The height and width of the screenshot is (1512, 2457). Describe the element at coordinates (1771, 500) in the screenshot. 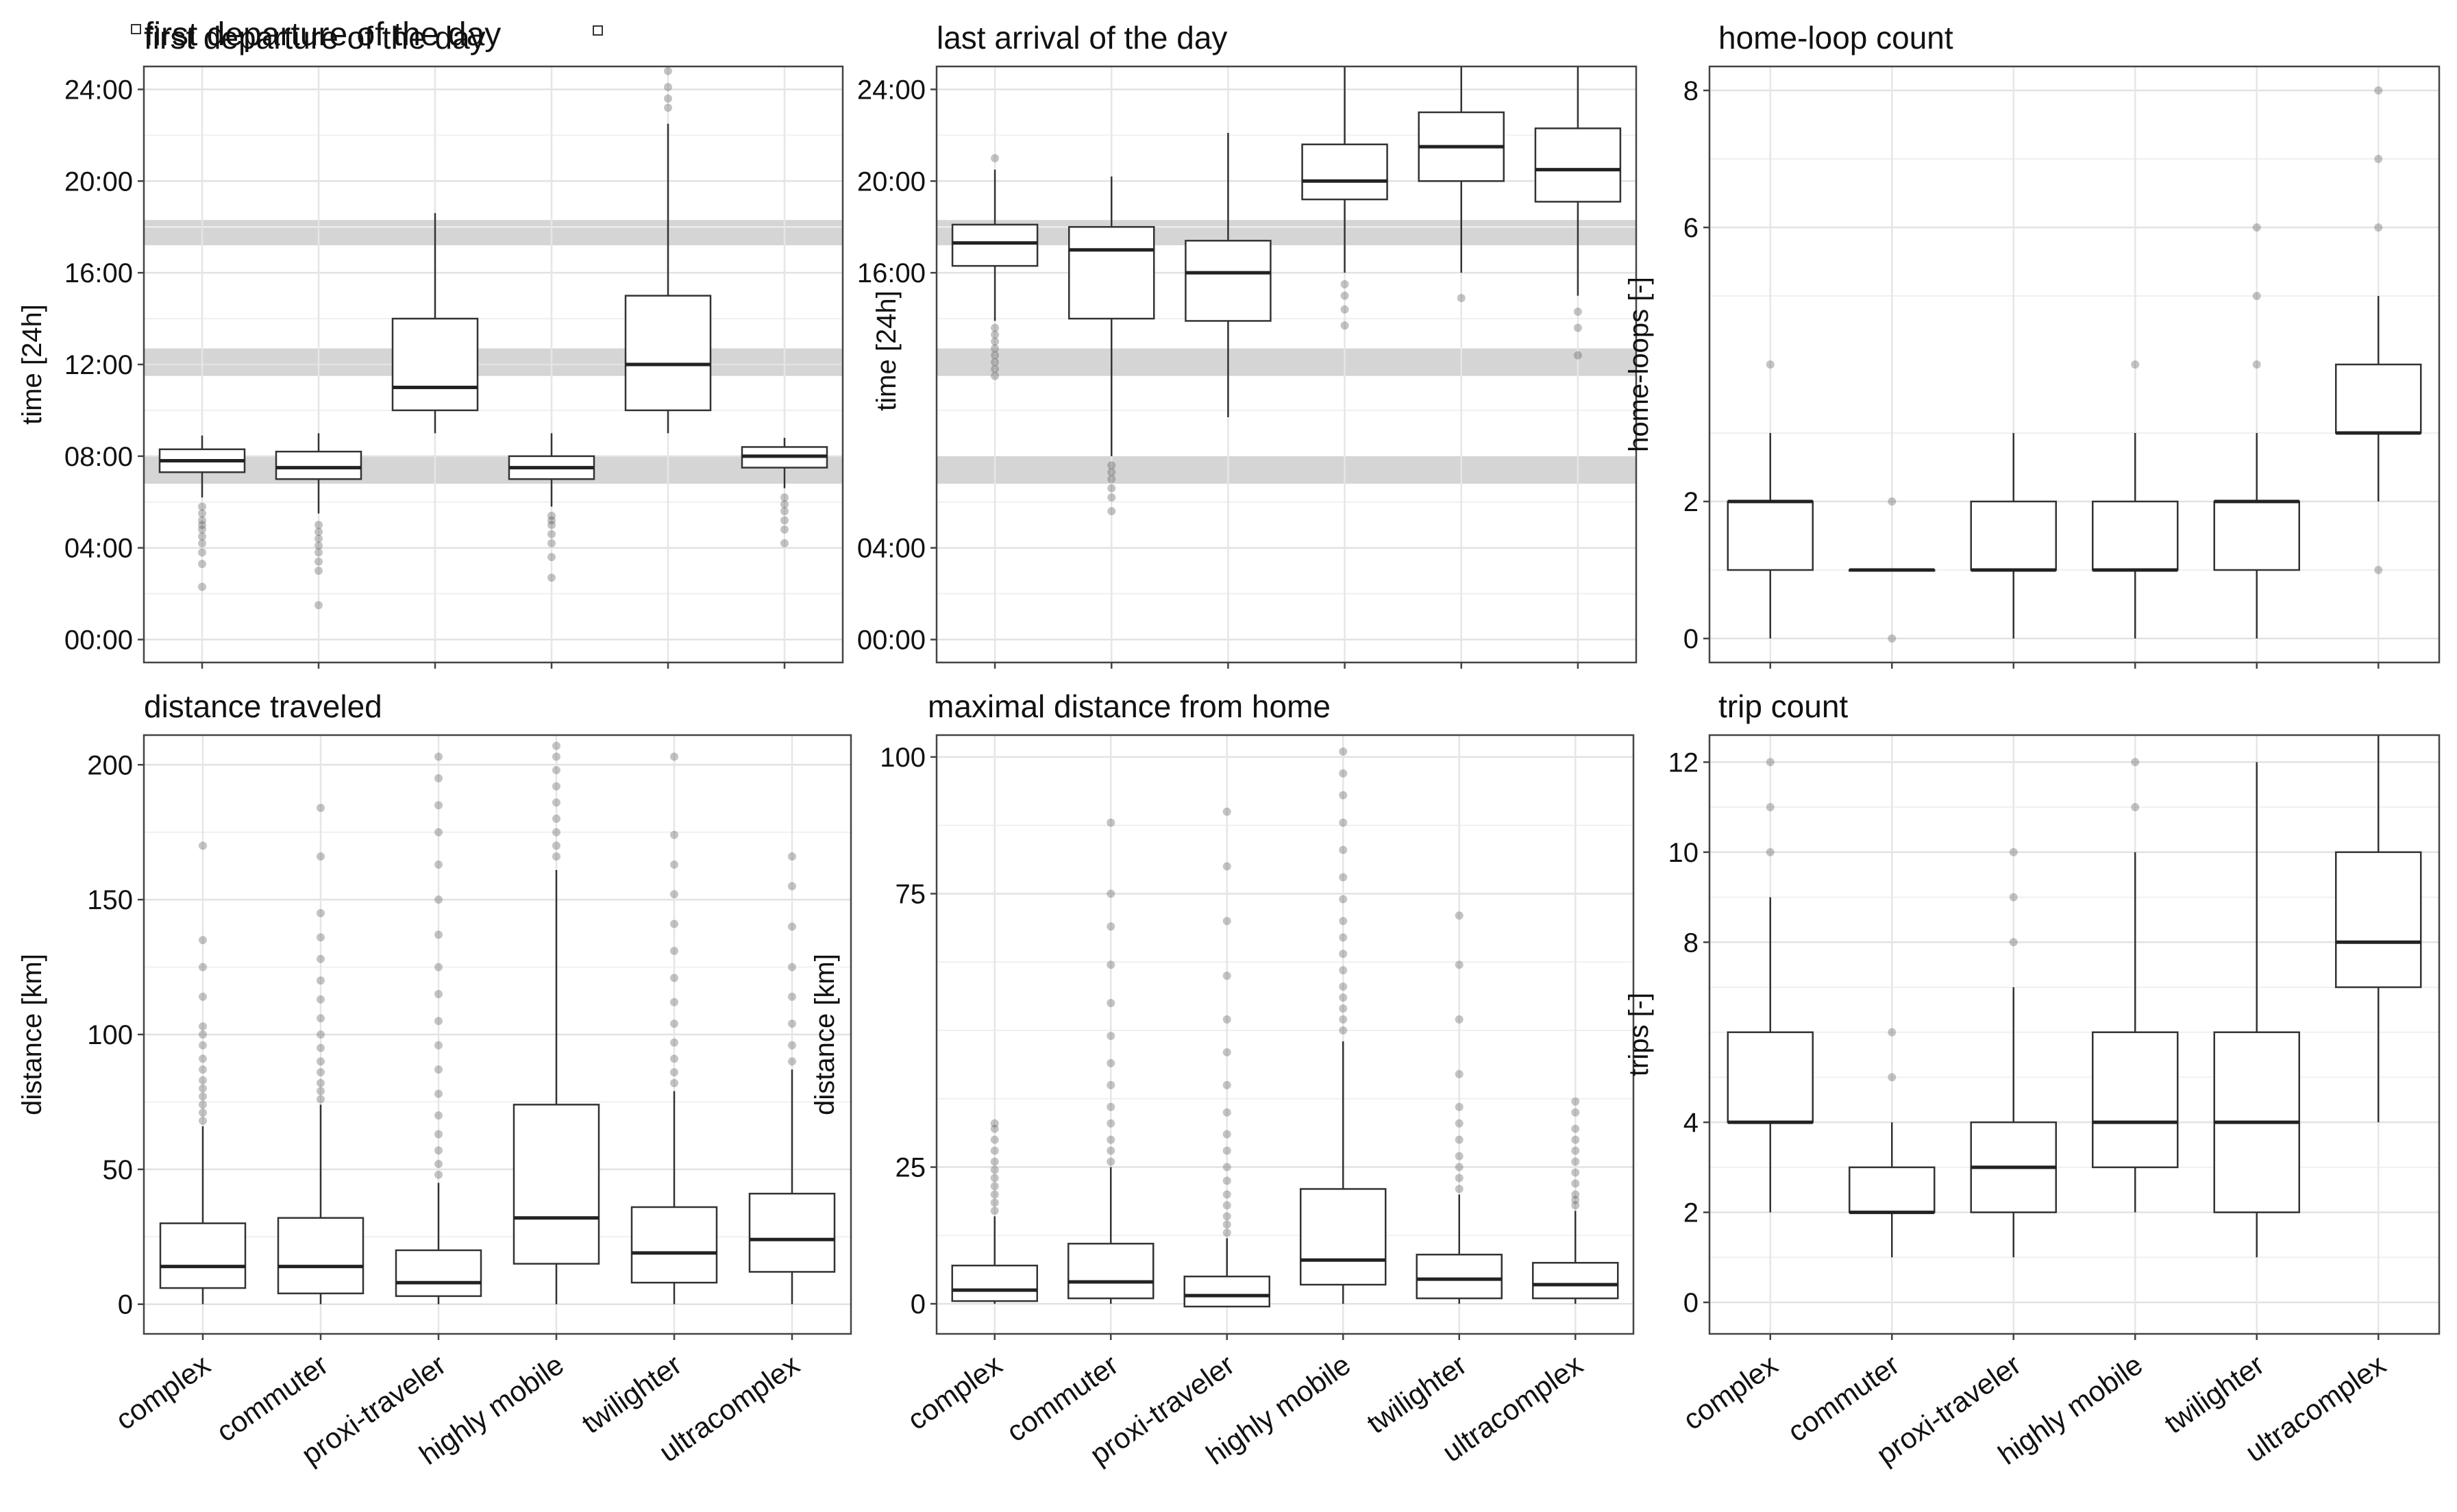

I see `box-complex` at that location.